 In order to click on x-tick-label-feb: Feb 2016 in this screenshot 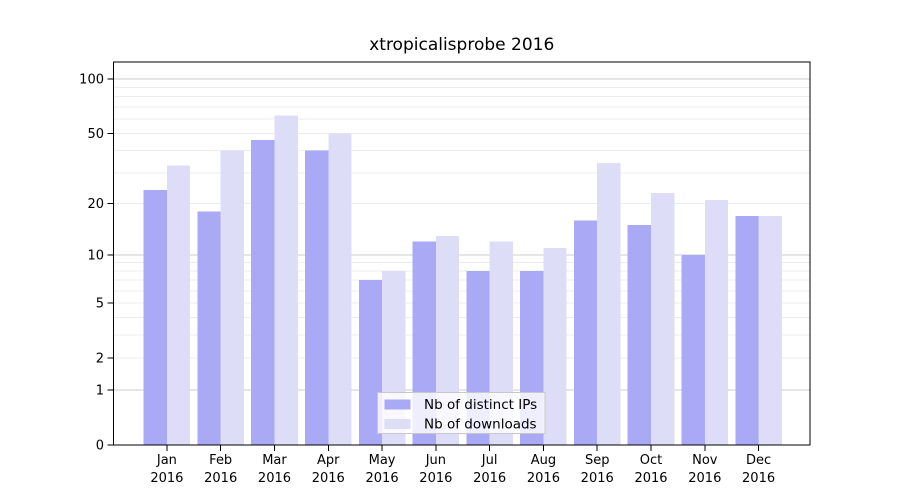, I will do `click(220, 469)`.